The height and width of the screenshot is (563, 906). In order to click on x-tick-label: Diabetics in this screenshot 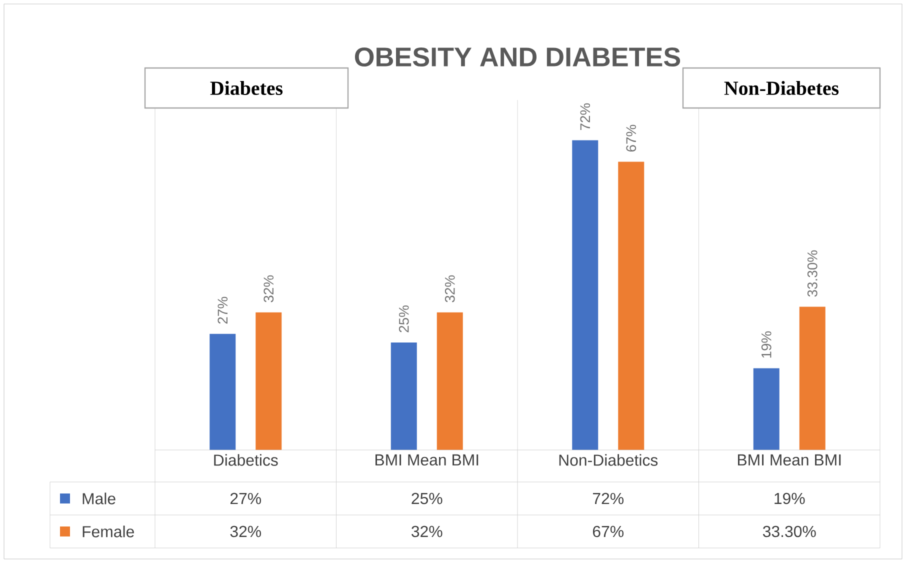, I will do `click(246, 460)`.